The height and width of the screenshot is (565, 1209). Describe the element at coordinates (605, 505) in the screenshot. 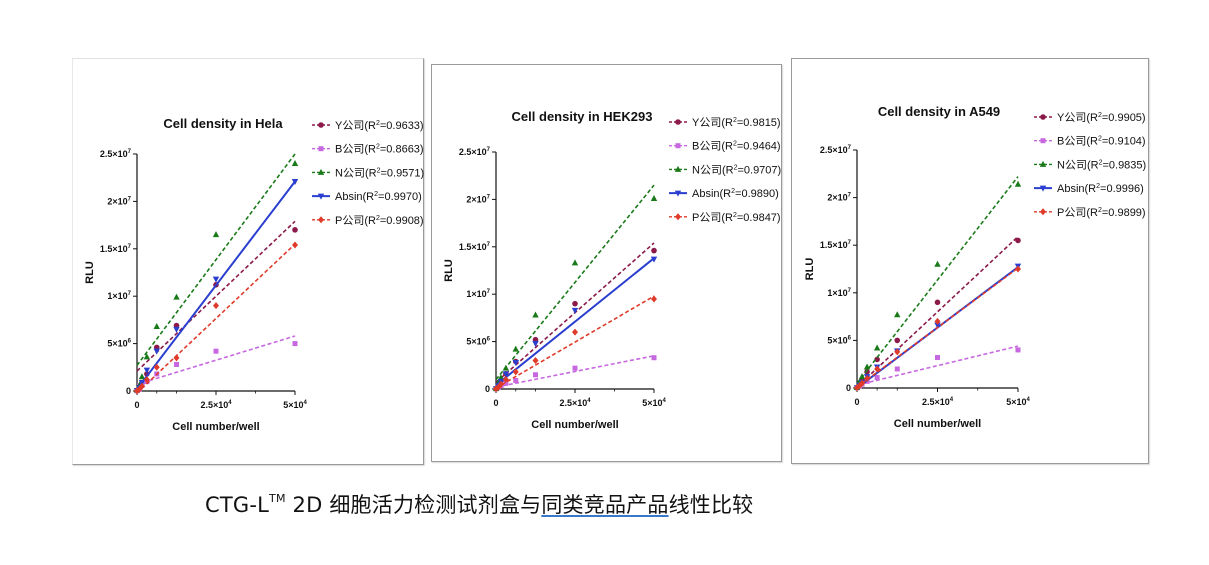

I see `caption-underlined: 同类竞品产品` at that location.